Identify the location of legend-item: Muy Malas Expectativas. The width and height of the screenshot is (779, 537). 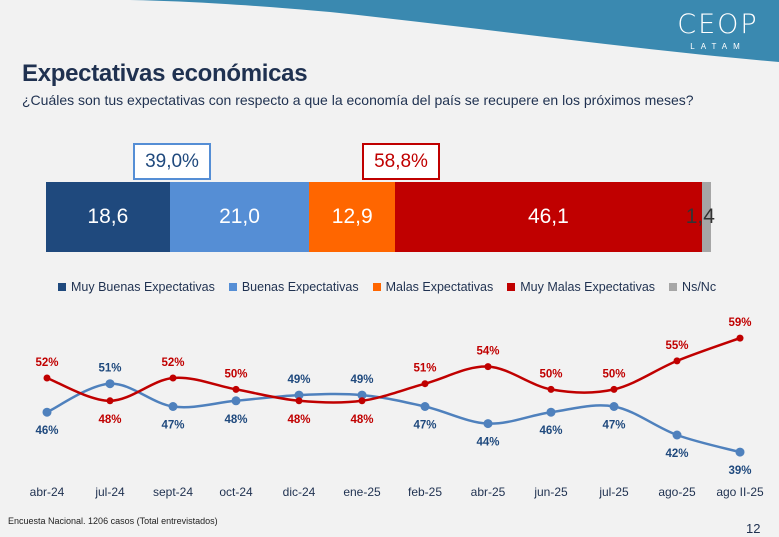
(581, 287).